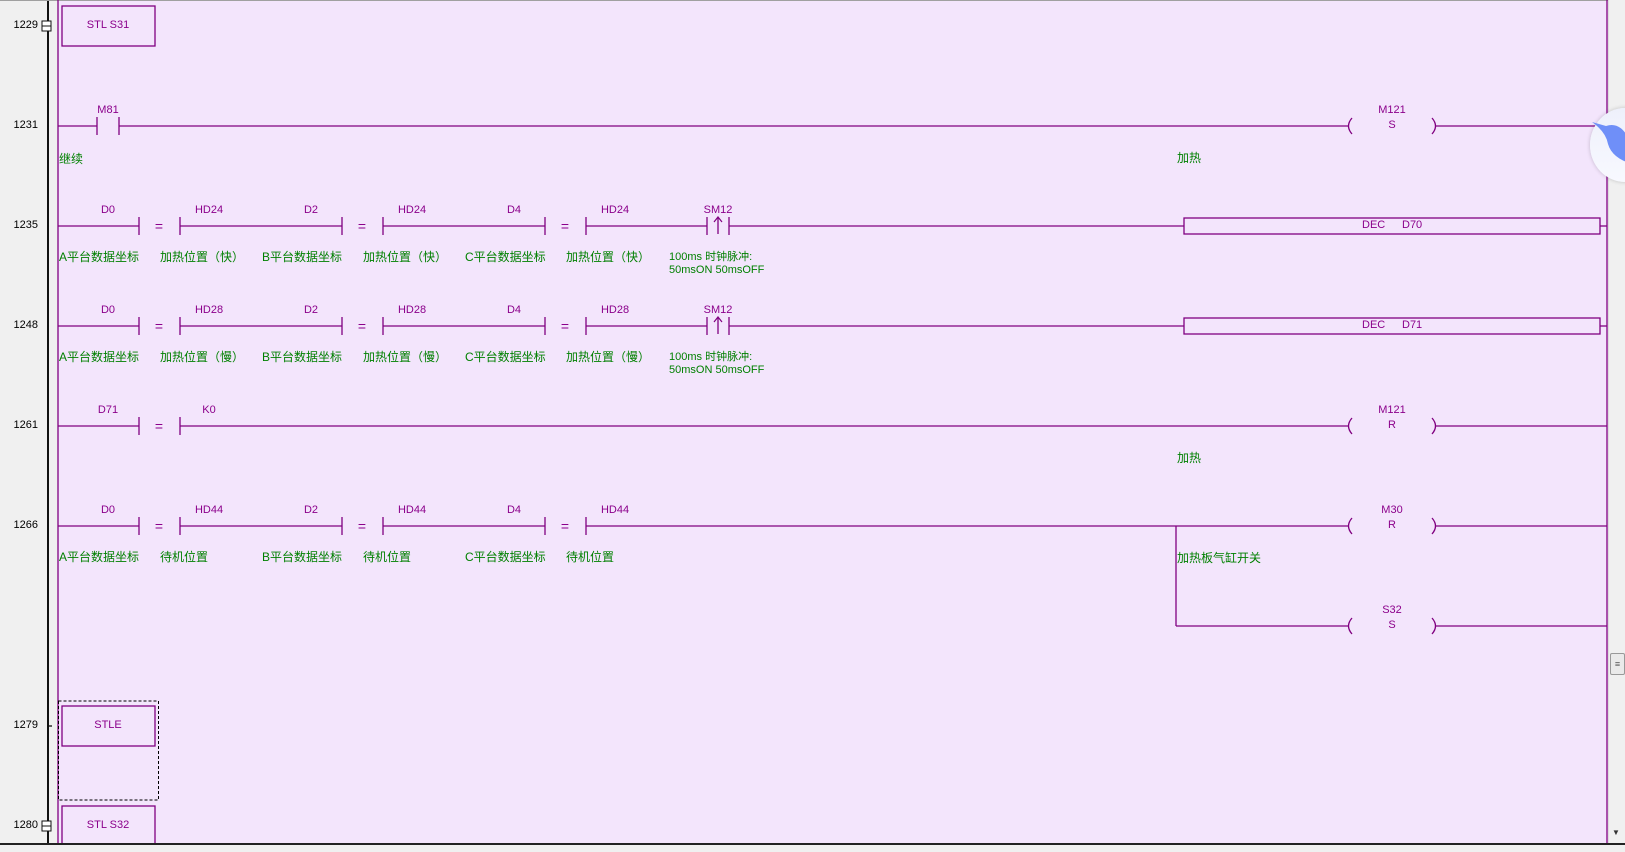 Image resolution: width=1625 pixels, height=852 pixels. Describe the element at coordinates (1616, 421) in the screenshot. I see `vertical-scrollbar` at that location.